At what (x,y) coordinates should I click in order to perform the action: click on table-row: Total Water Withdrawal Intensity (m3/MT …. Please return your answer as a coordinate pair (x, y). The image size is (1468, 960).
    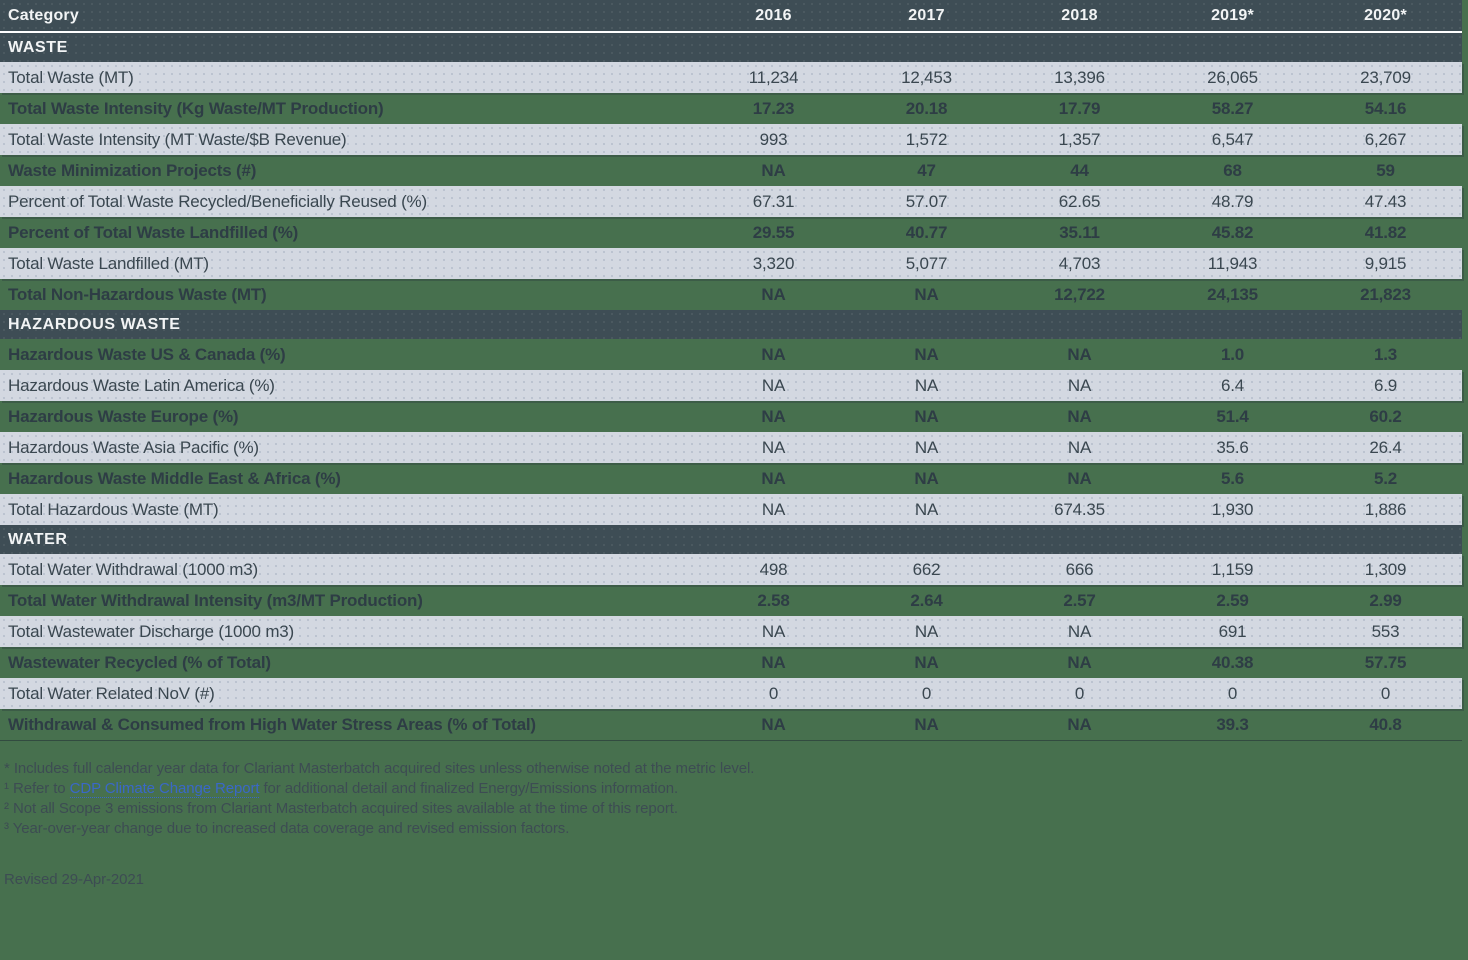
    Looking at the image, I should click on (731, 600).